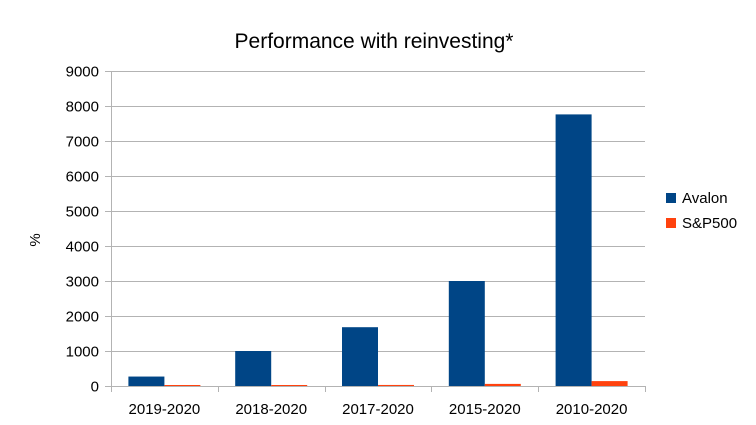 Image resolution: width=756 pixels, height=425 pixels. What do you see at coordinates (82, 352) in the screenshot?
I see `y-tick-label: 1000` at bounding box center [82, 352].